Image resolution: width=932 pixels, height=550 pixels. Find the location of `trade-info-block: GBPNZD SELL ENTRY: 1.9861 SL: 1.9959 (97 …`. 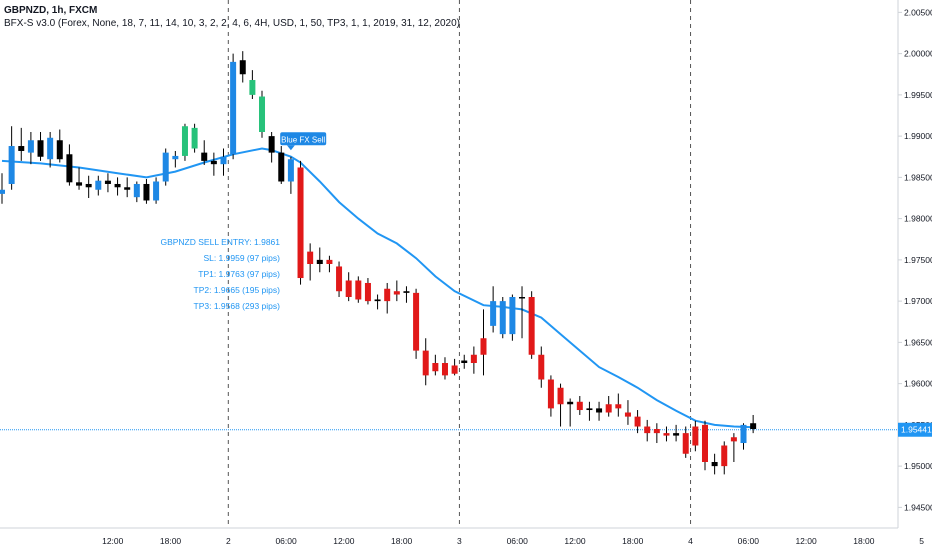

trade-info-block: GBPNZD SELL ENTRY: 1.9861 SL: 1.9959 (97 … is located at coordinates (220, 274).